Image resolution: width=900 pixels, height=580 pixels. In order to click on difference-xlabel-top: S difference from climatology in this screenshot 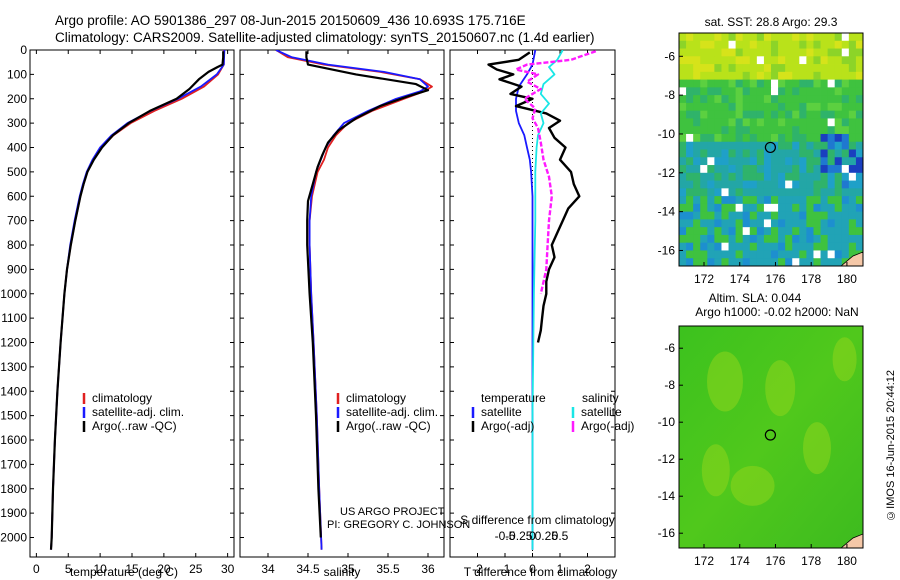, I will do `click(537, 520)`.